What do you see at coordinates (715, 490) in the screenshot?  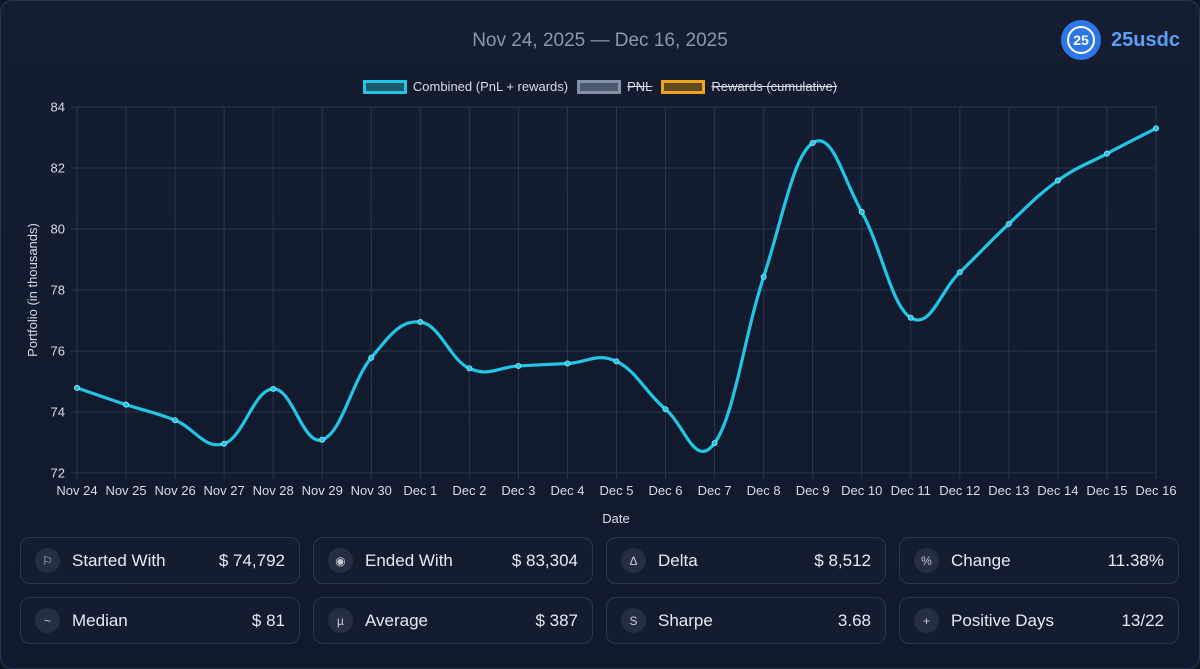 I see `x-tick-label: Dec 7` at bounding box center [715, 490].